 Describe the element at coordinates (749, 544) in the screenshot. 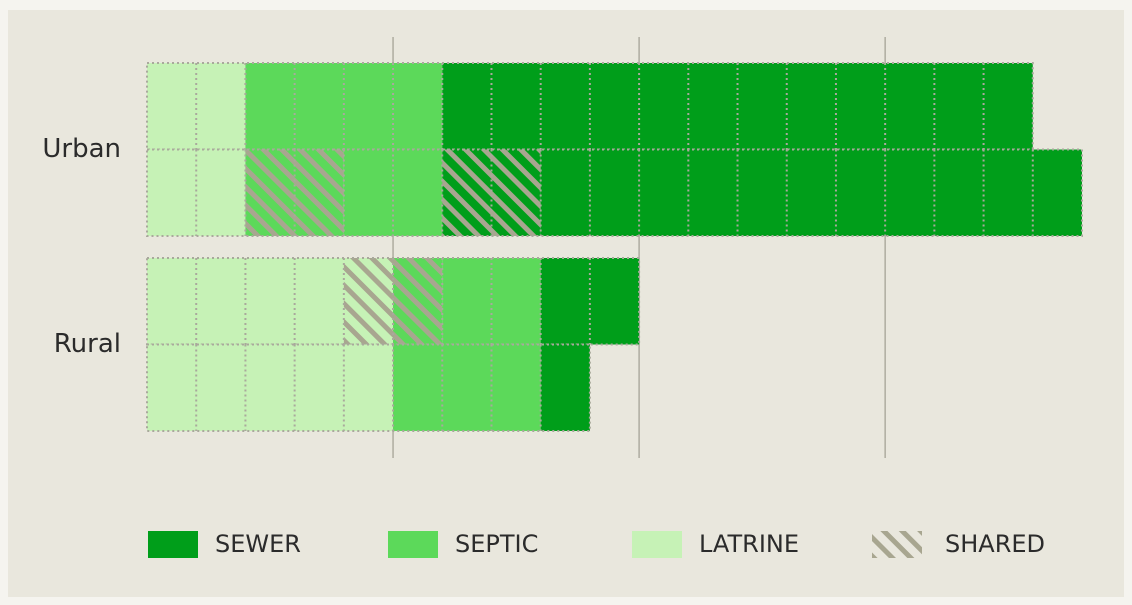

I see `legend-label: LATRINE` at that location.